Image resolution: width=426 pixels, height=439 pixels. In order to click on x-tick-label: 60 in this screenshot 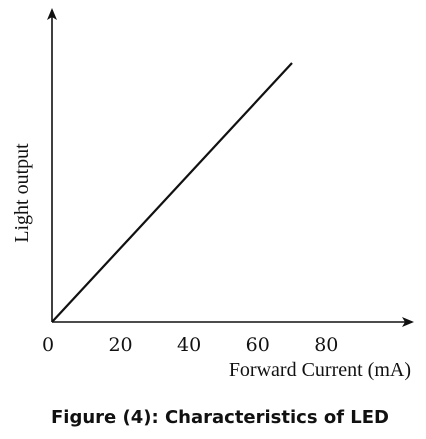, I will do `click(258, 345)`.